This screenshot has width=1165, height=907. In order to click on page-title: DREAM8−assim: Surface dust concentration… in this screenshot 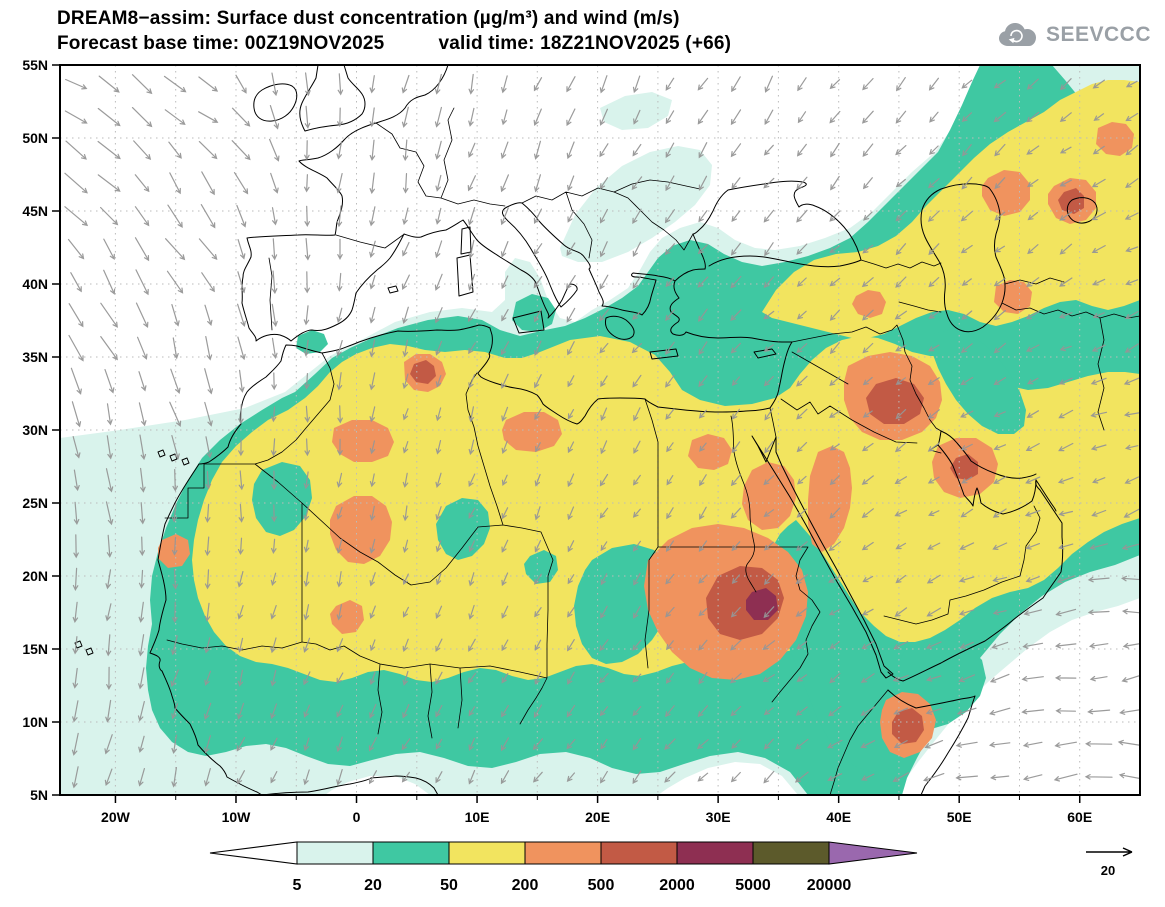, I will do `click(368, 18)`.